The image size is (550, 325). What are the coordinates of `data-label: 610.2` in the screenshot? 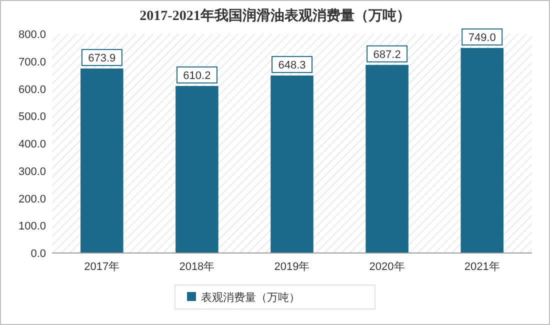 It's located at (197, 76).